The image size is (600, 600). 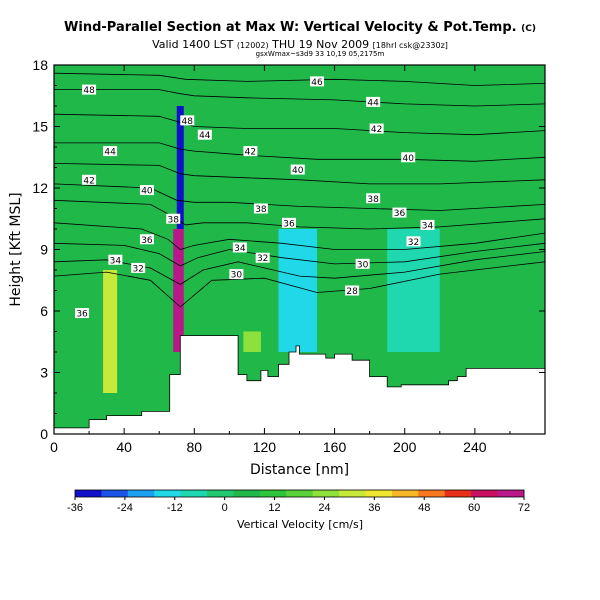 I want to click on y-tick-label: 6, so click(x=44, y=311).